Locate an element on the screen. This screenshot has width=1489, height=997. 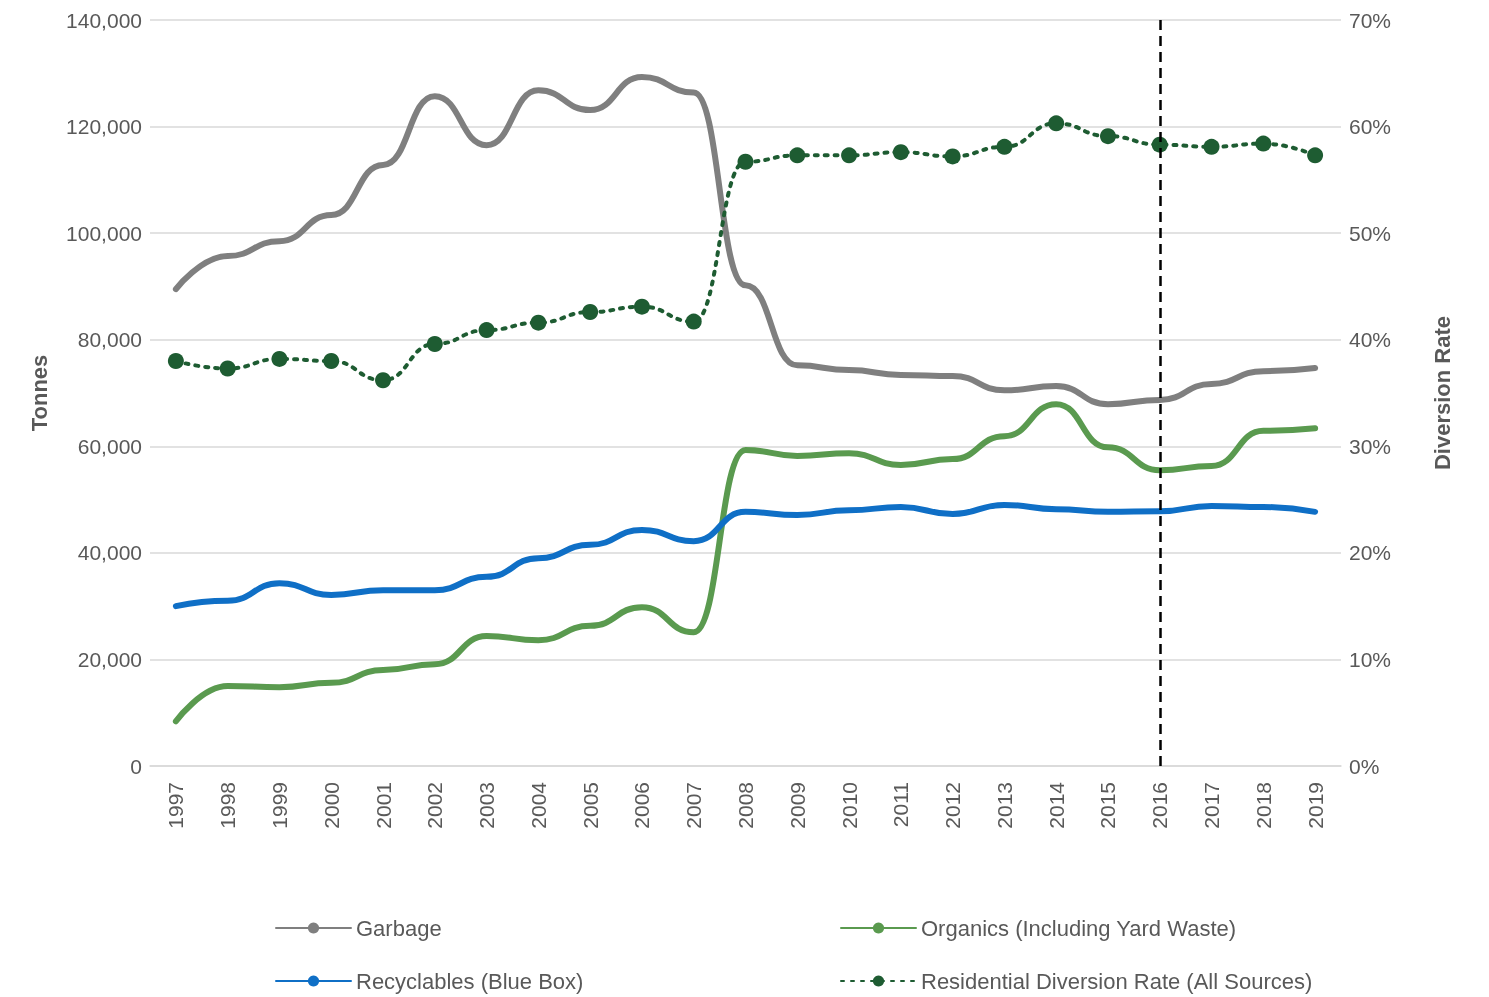
legend-label: Garbage is located at coordinates (399, 928).